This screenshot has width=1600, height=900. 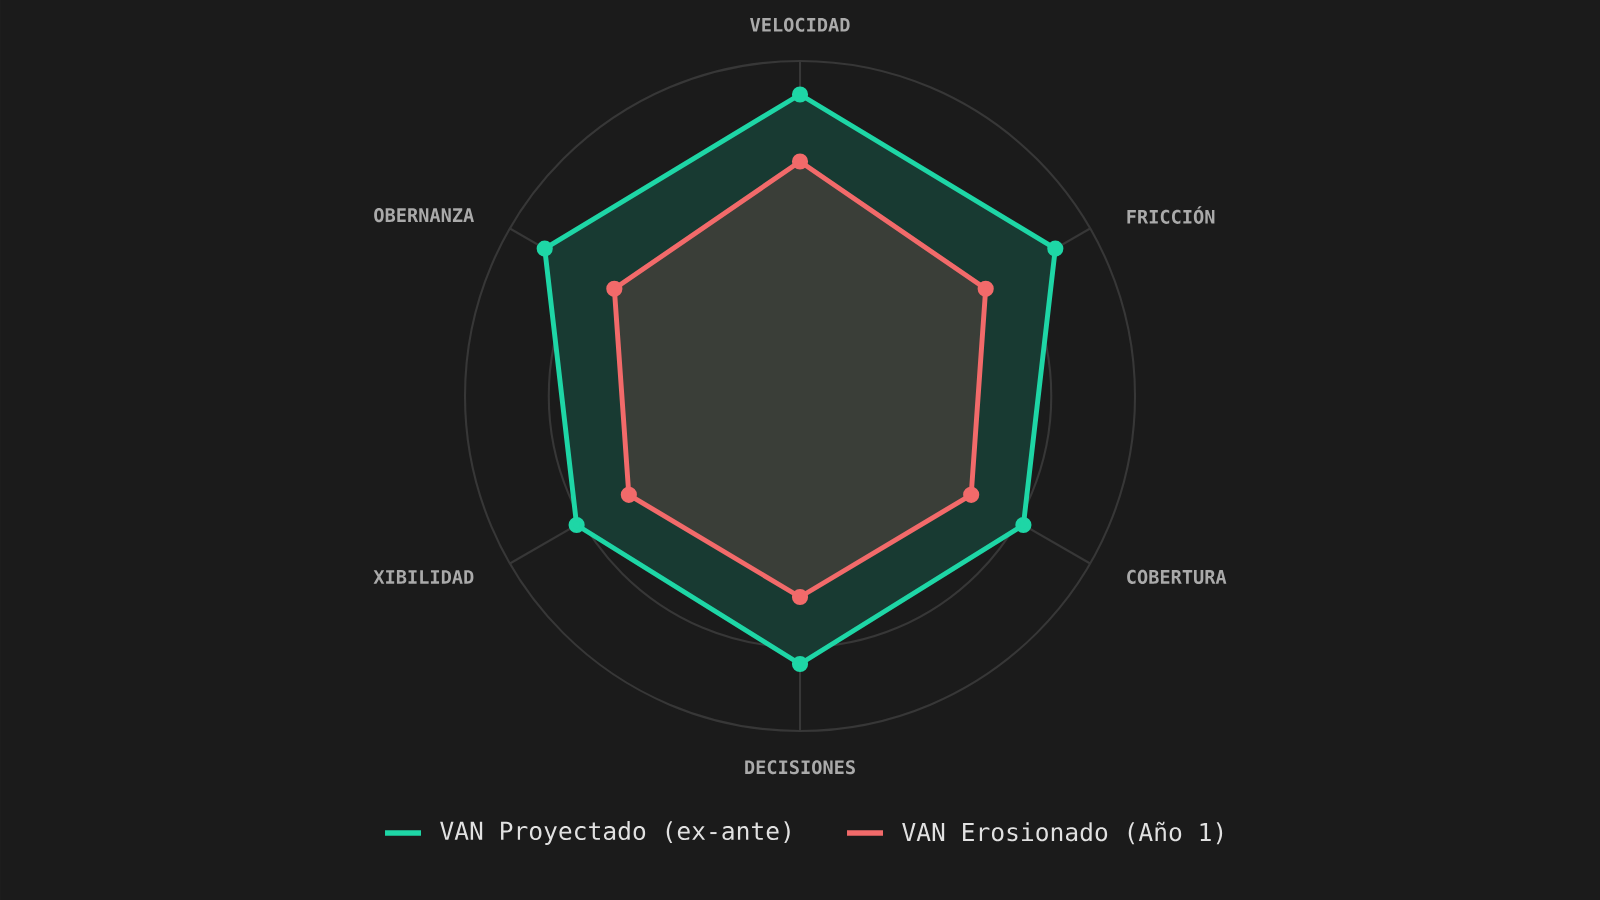 What do you see at coordinates (800, 24) in the screenshot?
I see `spoke-label: VELOCIDAD` at bounding box center [800, 24].